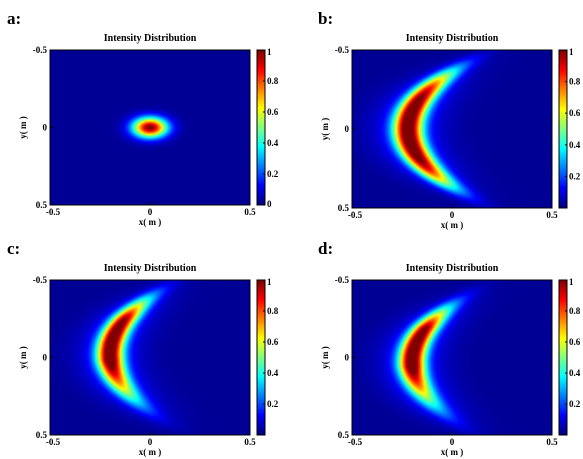 The image size is (583, 459). What do you see at coordinates (14, 18) in the screenshot?
I see `panel-label: a:` at bounding box center [14, 18].